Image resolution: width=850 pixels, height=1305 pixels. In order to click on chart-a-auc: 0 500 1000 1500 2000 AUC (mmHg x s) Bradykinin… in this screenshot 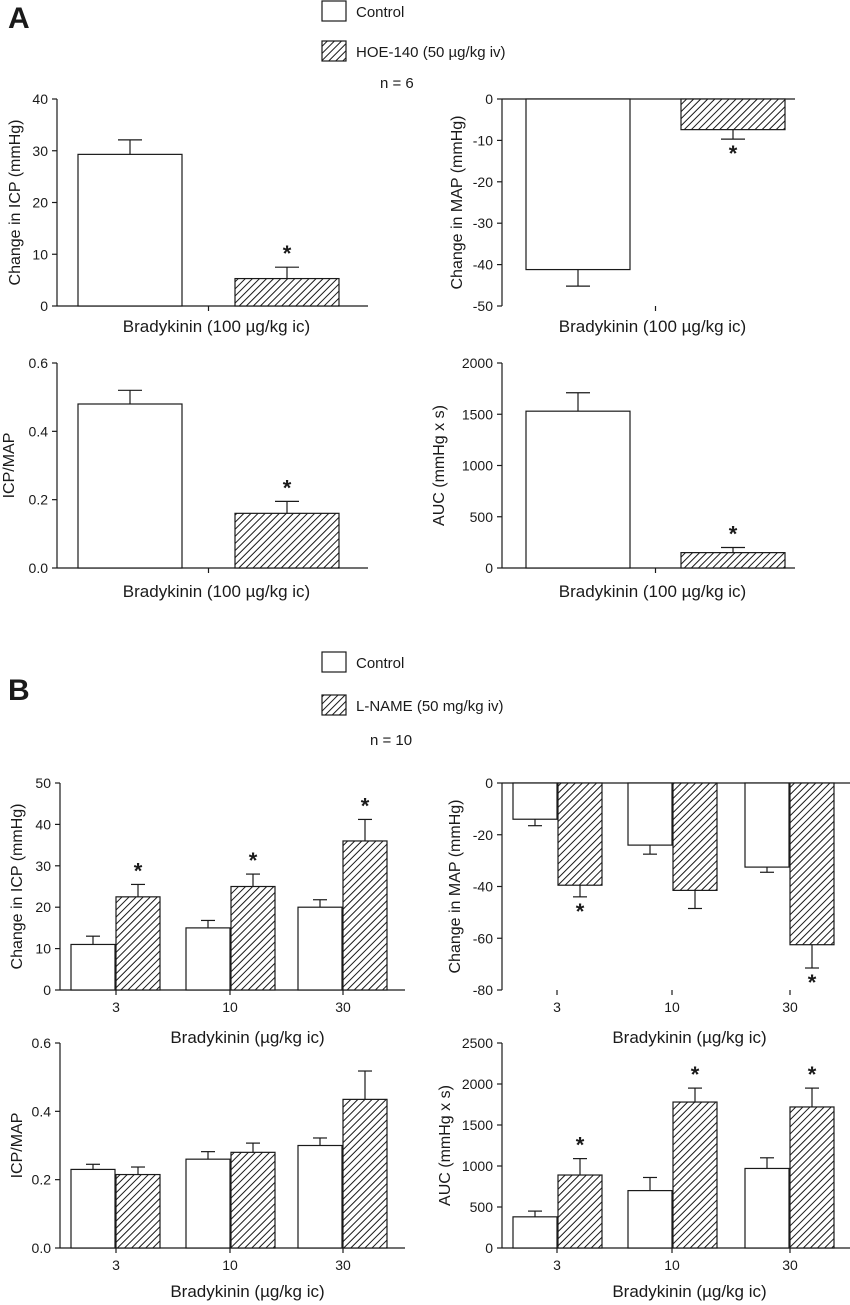, I will do `click(613, 478)`.